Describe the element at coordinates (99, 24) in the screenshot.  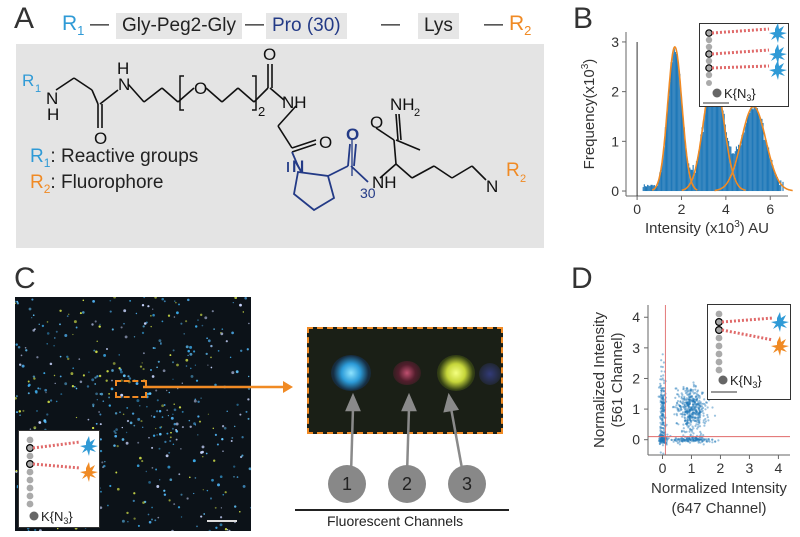
I see `sequence-dash: —` at that location.